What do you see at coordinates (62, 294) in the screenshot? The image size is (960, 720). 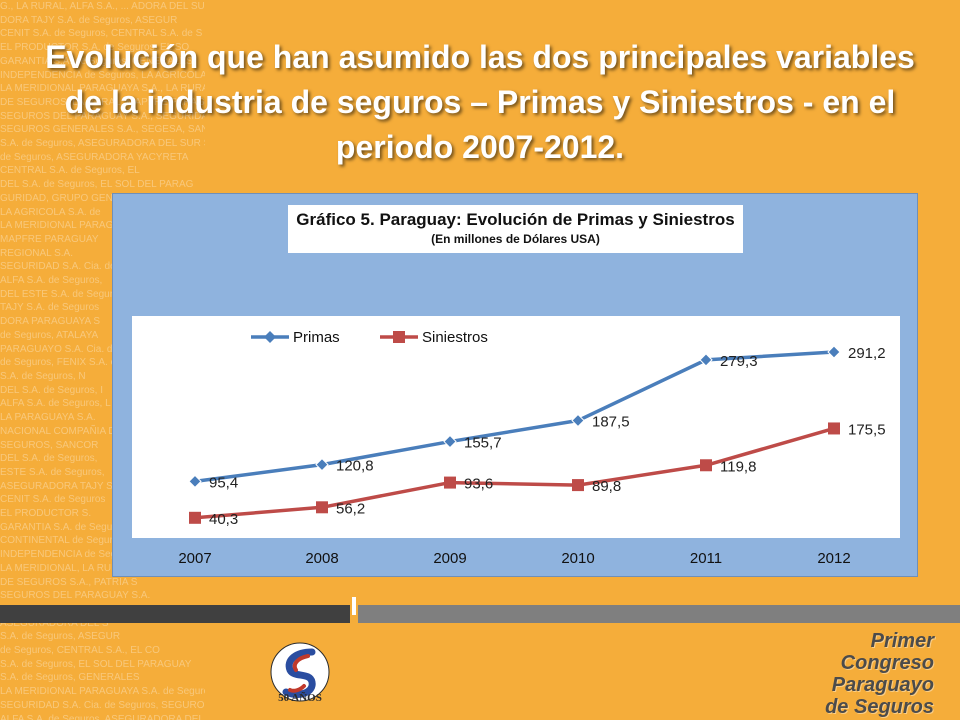 I see `watermark-line: DEL ESTE S.A. de Seguros` at bounding box center [62, 294].